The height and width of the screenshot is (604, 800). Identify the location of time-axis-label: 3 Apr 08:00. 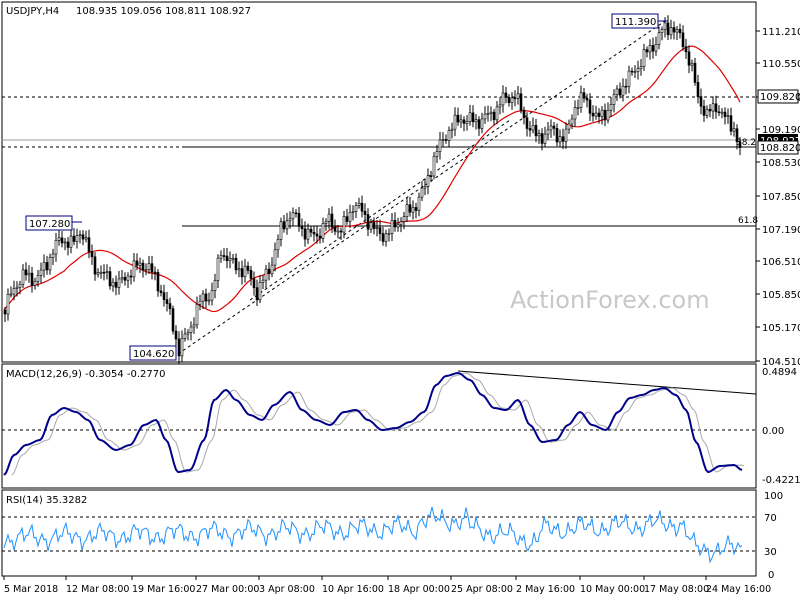
(287, 589).